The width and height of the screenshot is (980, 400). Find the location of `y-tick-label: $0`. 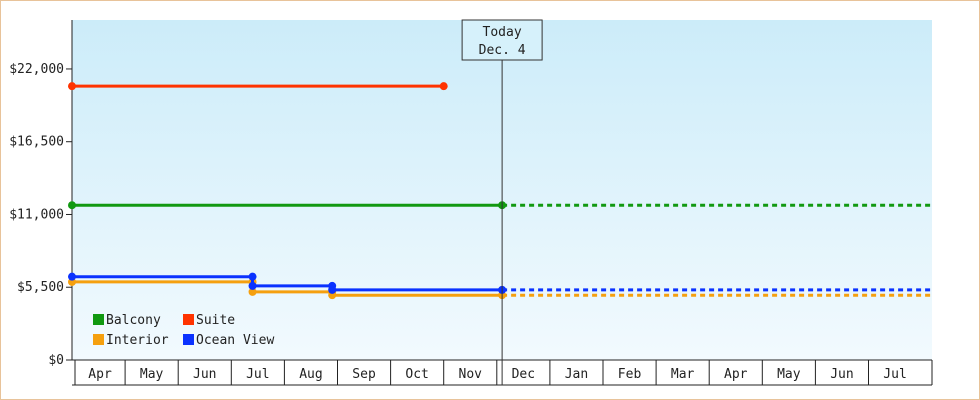

y-tick-label: $0 is located at coordinates (56, 360).